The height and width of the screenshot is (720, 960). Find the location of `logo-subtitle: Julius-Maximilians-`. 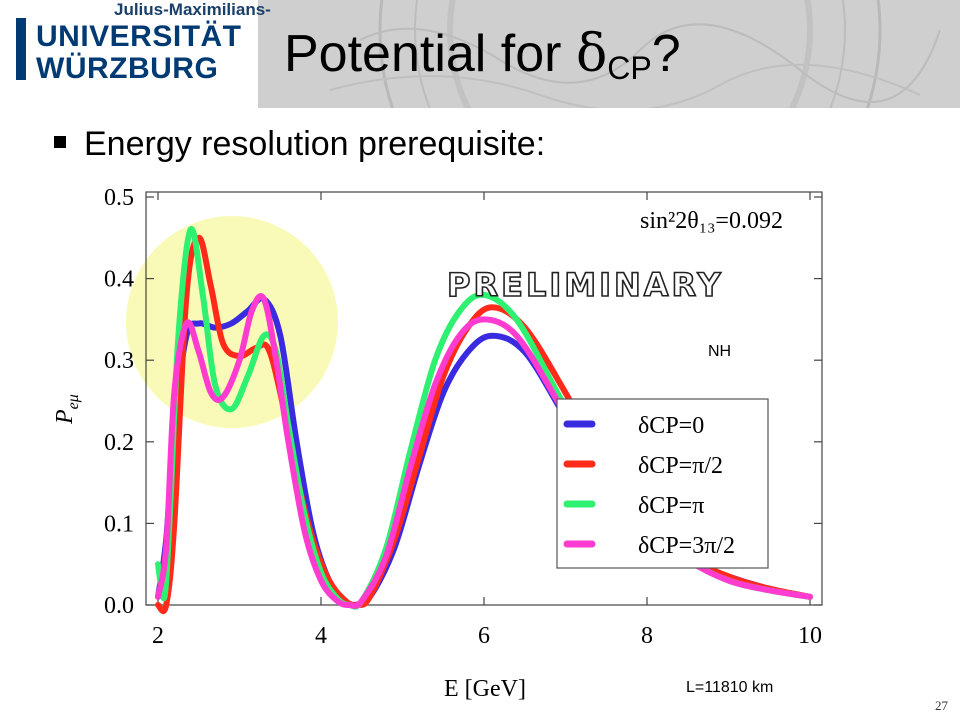

logo-subtitle: Julius-Maximilians- is located at coordinates (192, 9).